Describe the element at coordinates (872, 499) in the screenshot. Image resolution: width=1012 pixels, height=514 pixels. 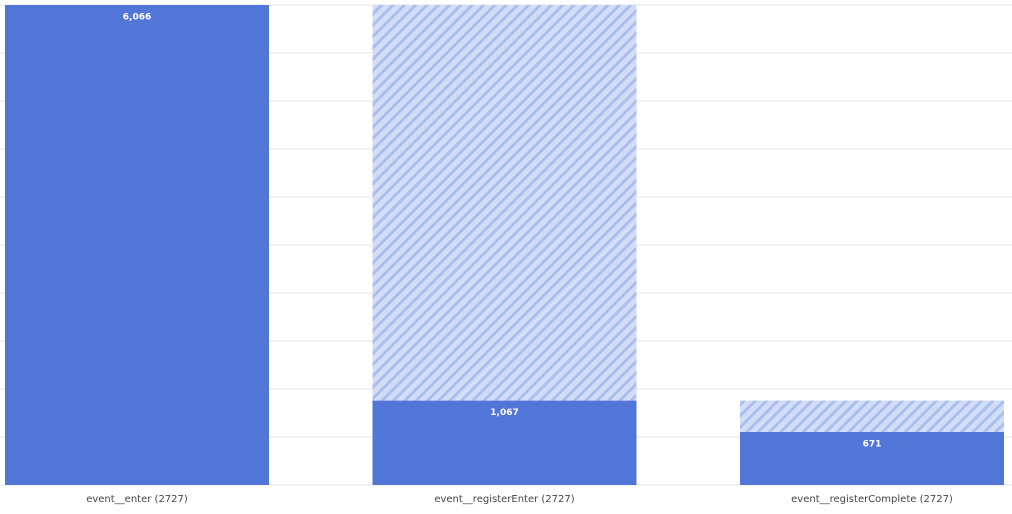
I see `x-tick-label: event__registerComplete (2727)` at that location.